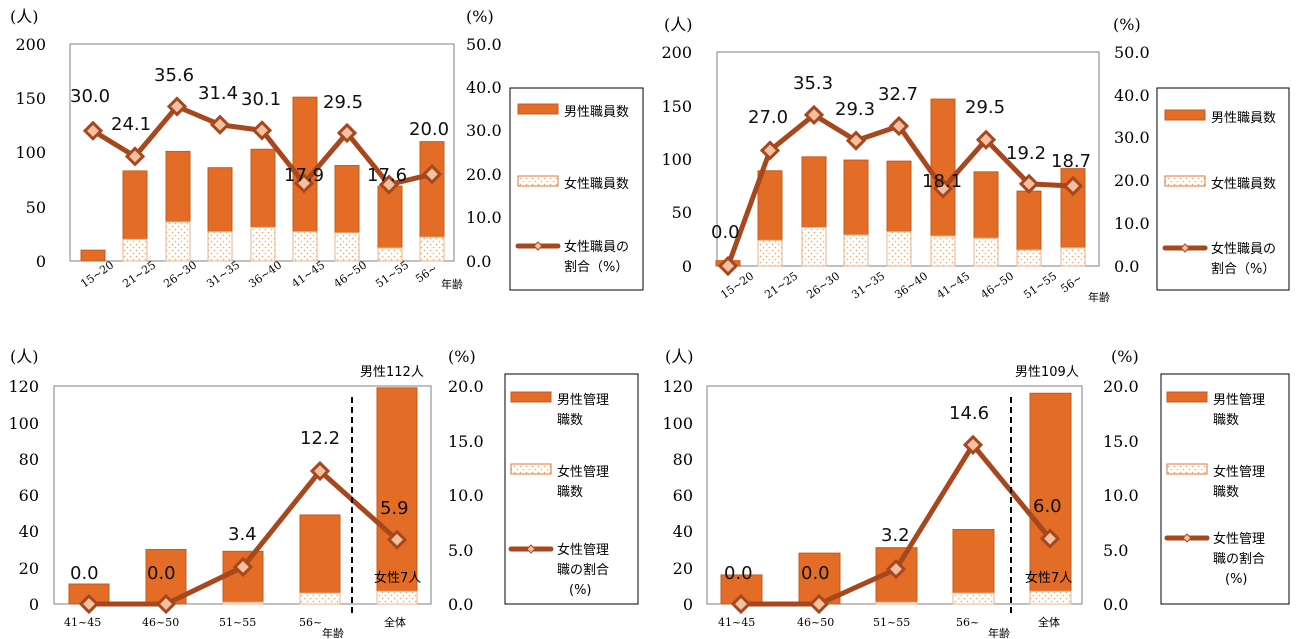 This screenshot has width=1297, height=639. Describe the element at coordinates (596, 184) in the screenshot. I see `chart-top-left-legend-text-1-a: 女性職員数` at that location.